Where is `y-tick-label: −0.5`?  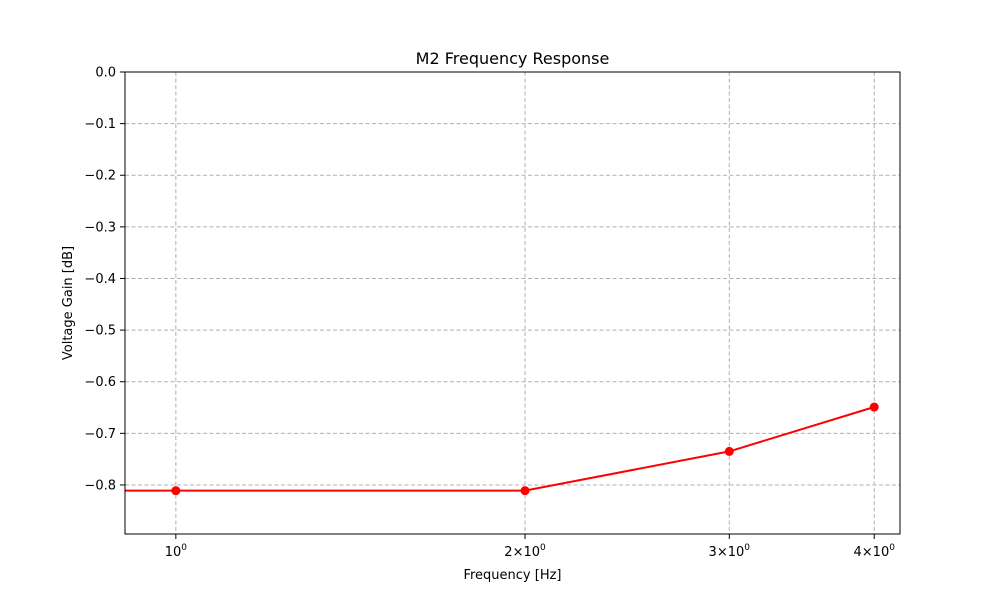
y-tick-label: −0.5 is located at coordinates (100, 331).